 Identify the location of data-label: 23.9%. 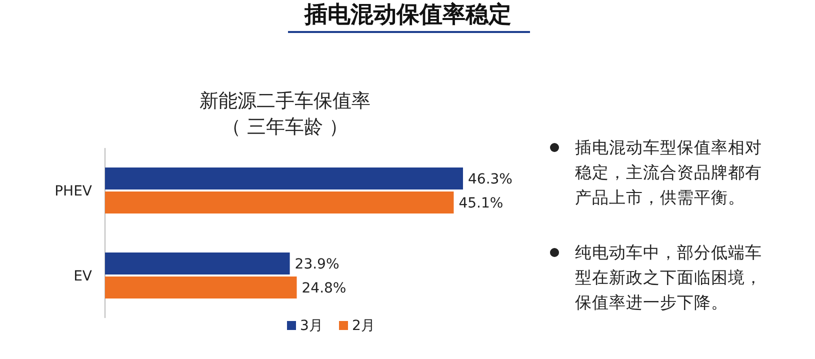
(317, 264).